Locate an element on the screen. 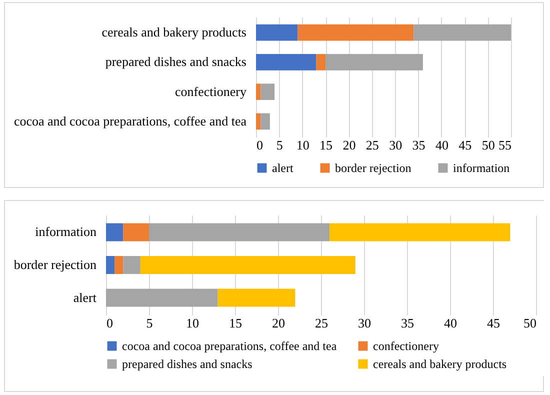 The image size is (550, 395). legend-label: cocoa and cocoa preparations, coffee and tea is located at coordinates (230, 346).